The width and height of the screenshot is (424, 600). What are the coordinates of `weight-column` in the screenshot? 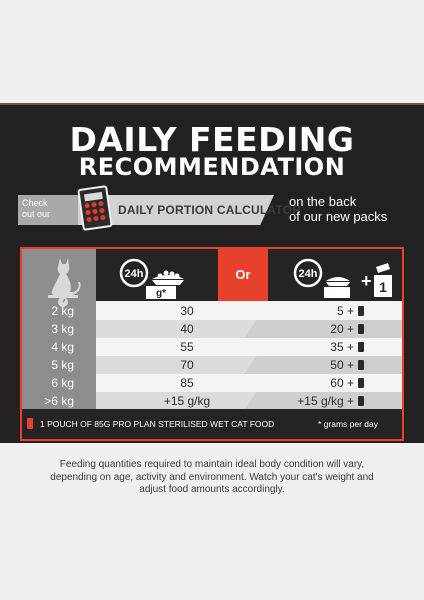 It's located at (59, 329).